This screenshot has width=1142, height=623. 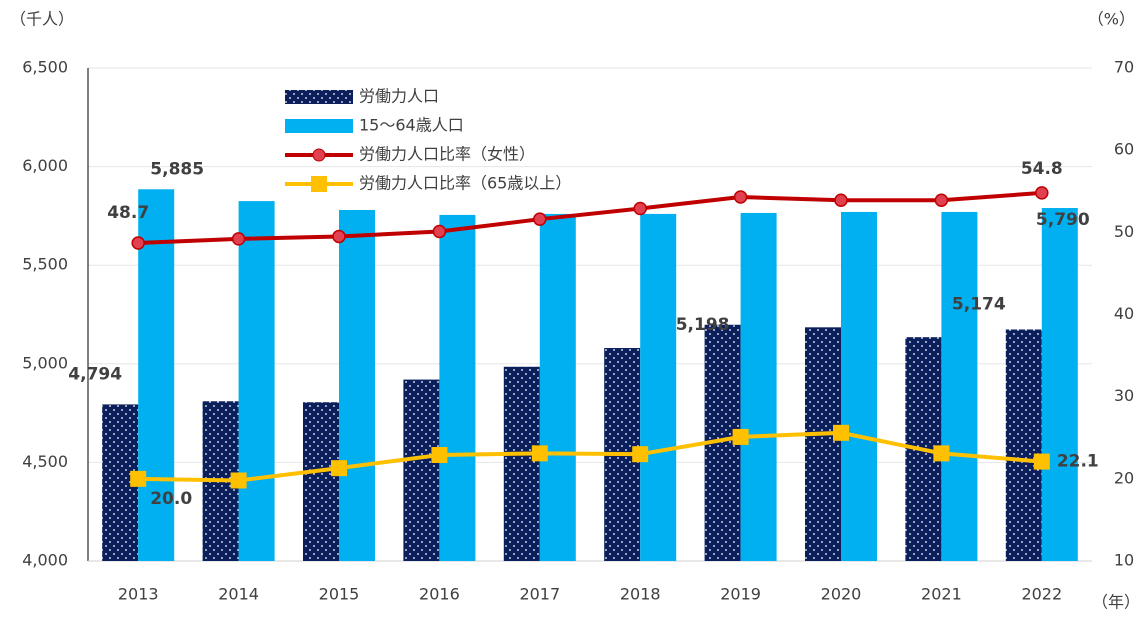 What do you see at coordinates (45, 264) in the screenshot?
I see `y-tick-label: 5,500` at bounding box center [45, 264].